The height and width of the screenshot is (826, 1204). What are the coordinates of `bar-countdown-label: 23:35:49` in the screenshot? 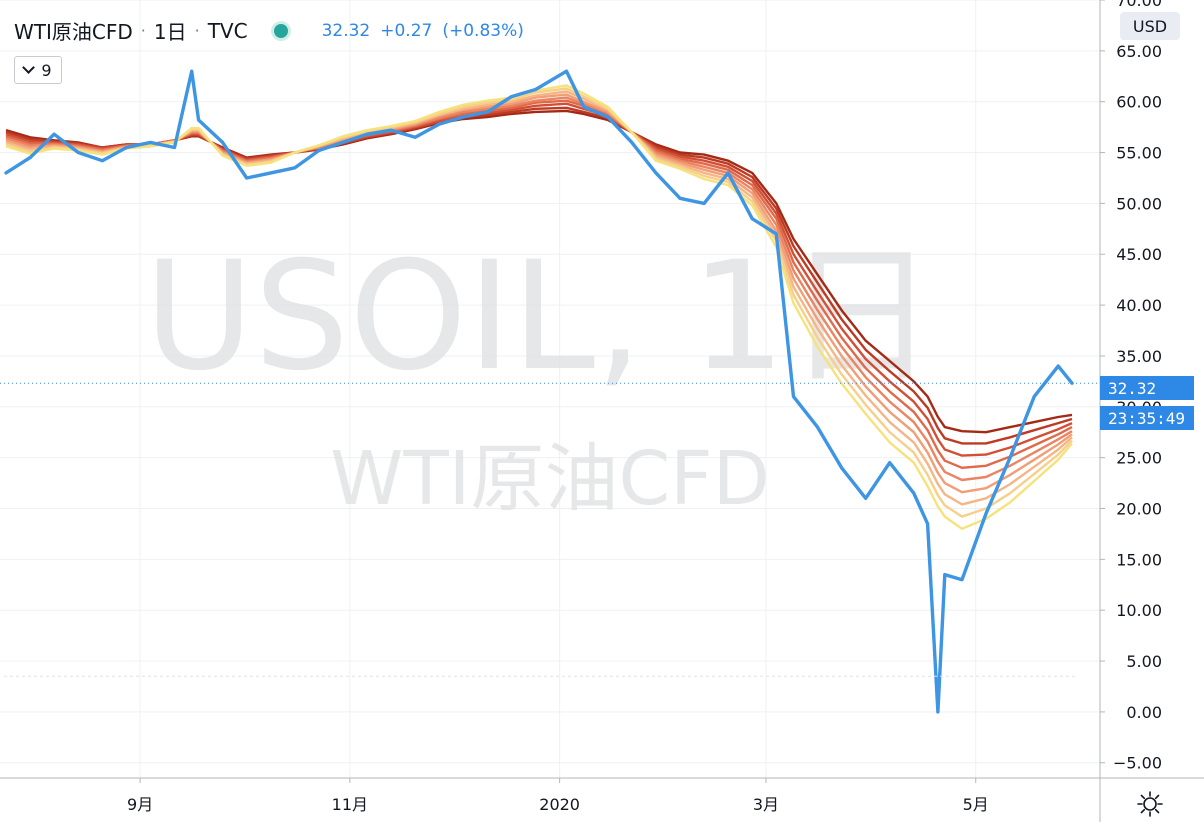 It's located at (1147, 418).